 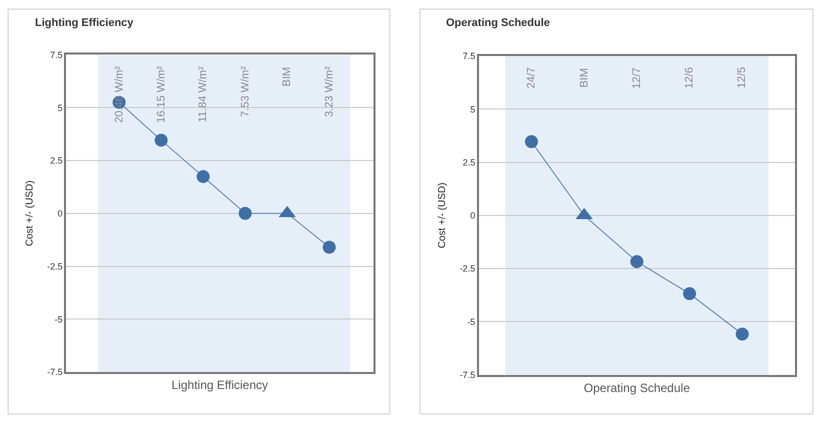 What do you see at coordinates (329, 91) in the screenshot?
I see `x-tick-label: 3.23 W/m²` at bounding box center [329, 91].